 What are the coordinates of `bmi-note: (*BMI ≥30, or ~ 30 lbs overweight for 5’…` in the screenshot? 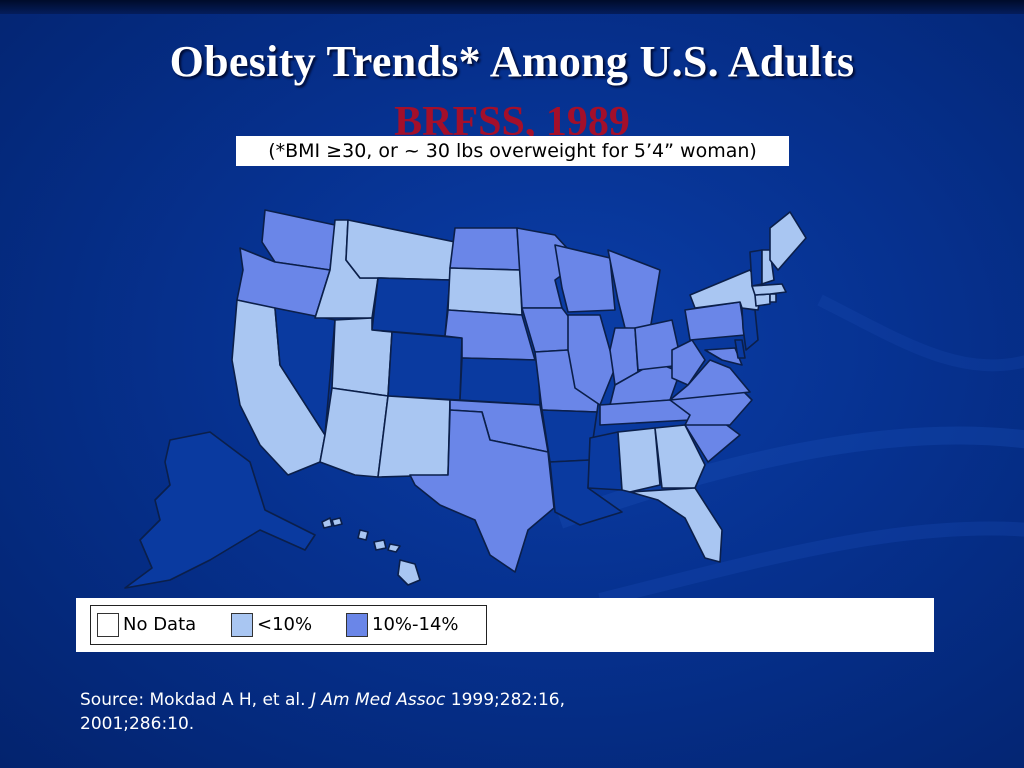 It's located at (512, 151).